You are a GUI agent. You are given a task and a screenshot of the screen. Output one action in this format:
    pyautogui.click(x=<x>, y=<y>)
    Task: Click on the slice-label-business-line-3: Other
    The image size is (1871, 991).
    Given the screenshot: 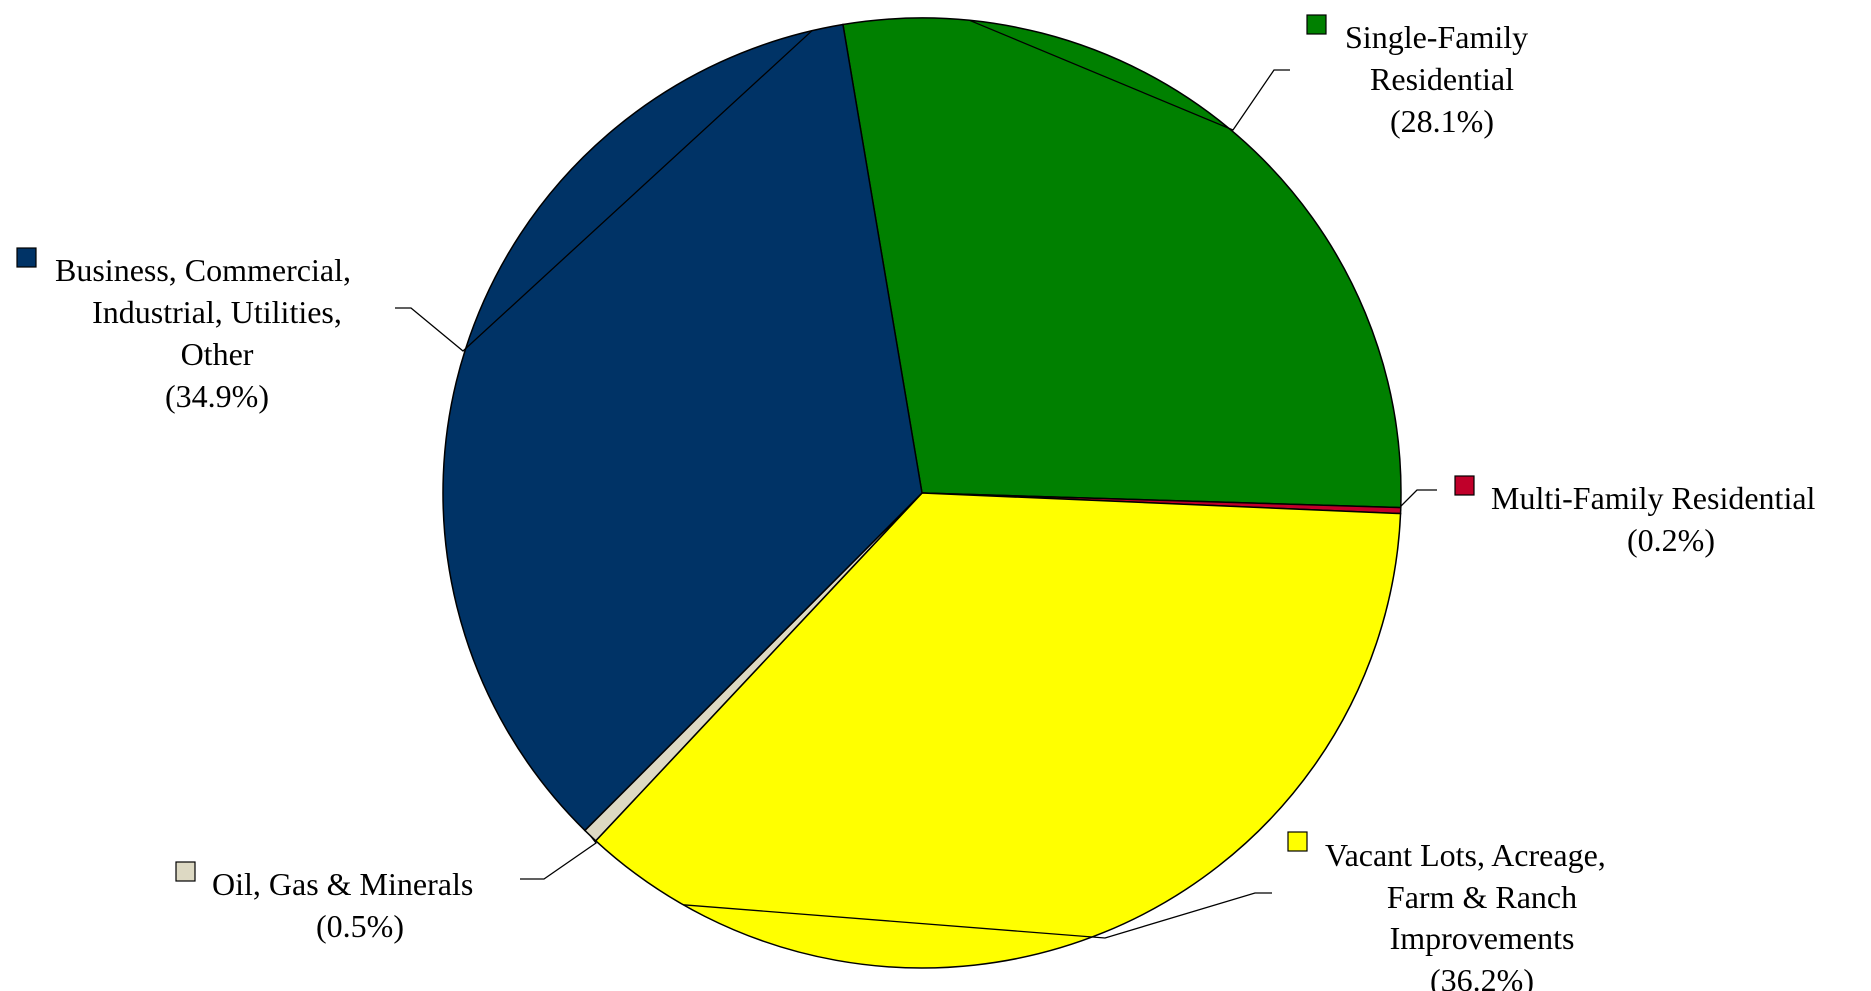 What is the action you would take?
    pyautogui.click(x=217, y=354)
    